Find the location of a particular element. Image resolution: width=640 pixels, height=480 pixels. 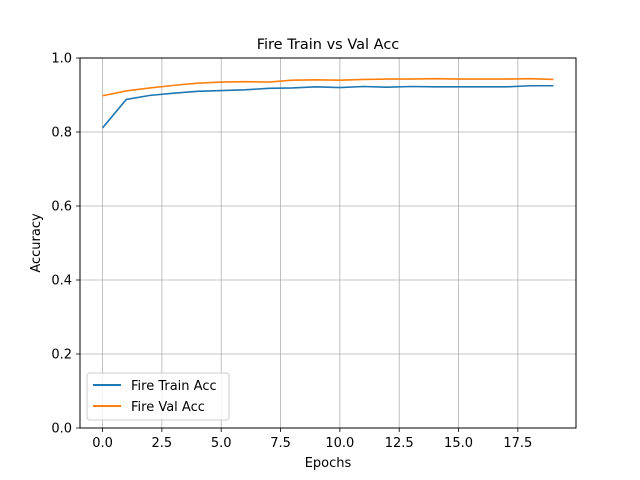

x-tick-label: 2.5 is located at coordinates (162, 443).